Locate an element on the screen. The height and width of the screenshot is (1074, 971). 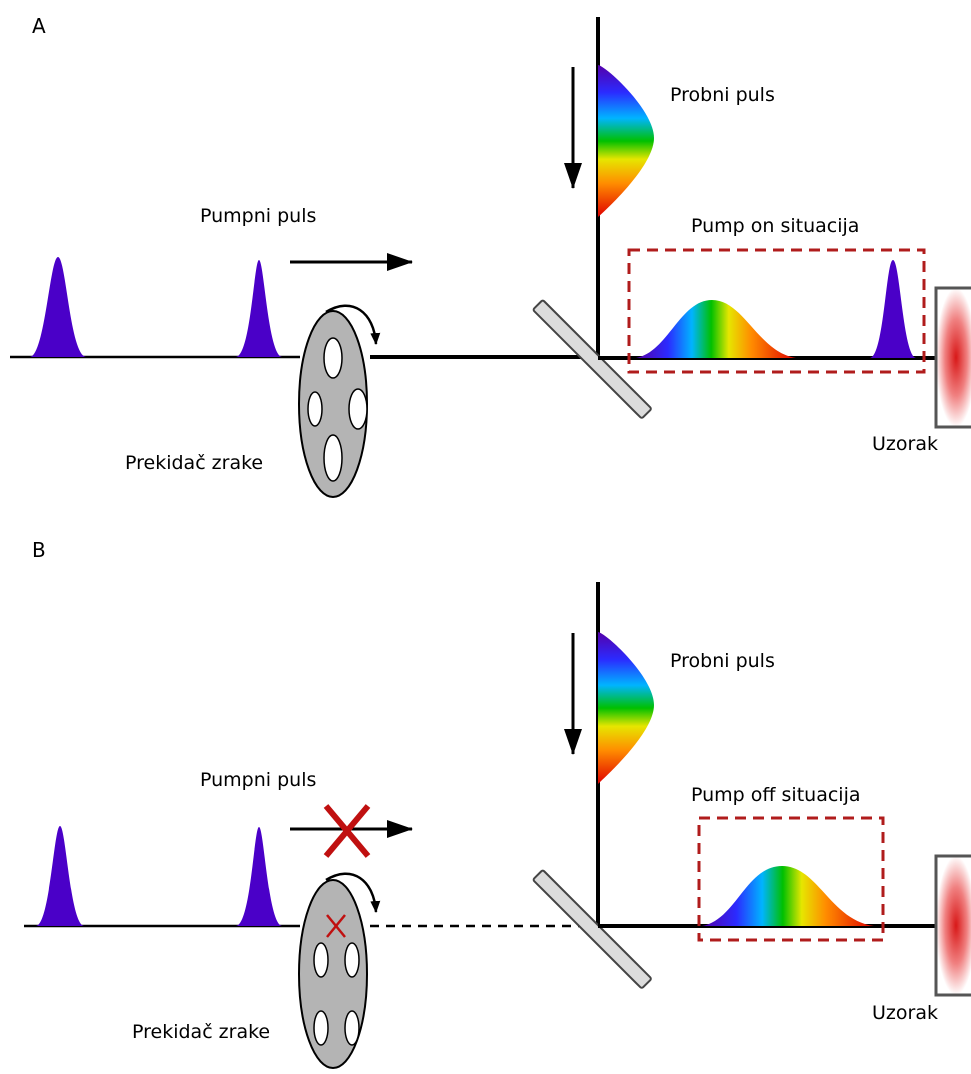
pump-off-box is located at coordinates (791, 879).